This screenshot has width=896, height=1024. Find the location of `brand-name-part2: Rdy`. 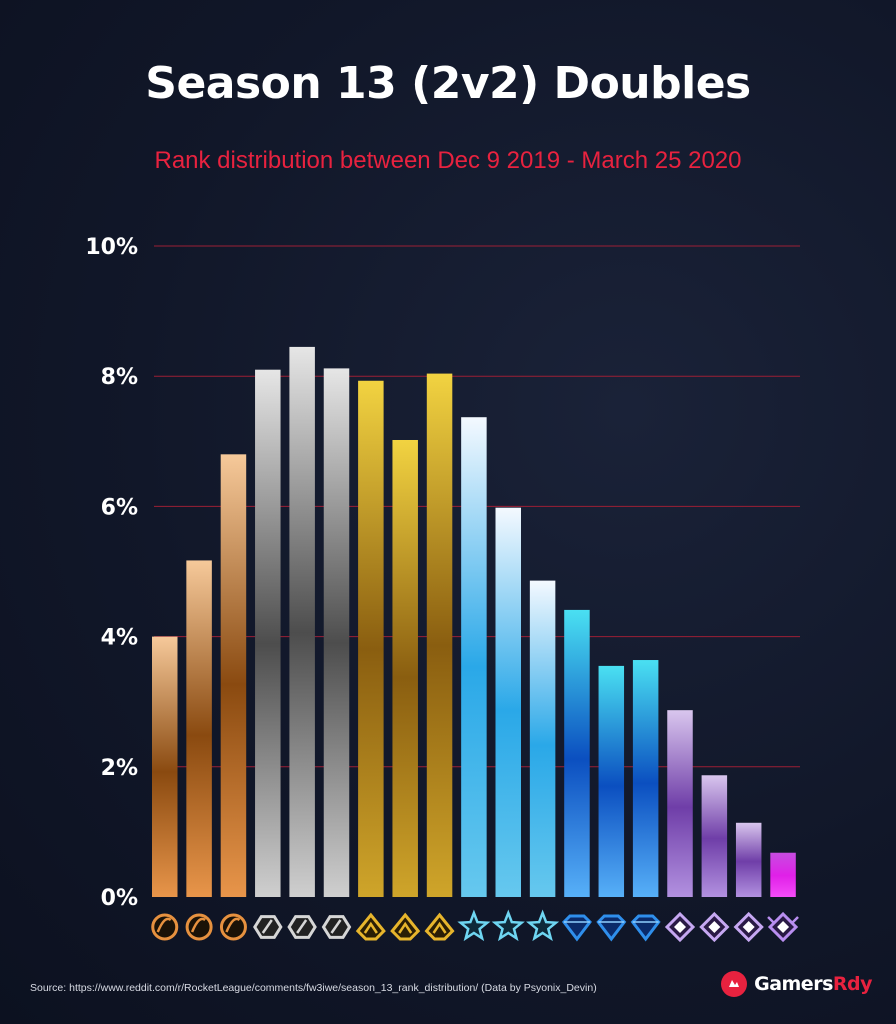

brand-name-part2: Rdy is located at coordinates (852, 984).